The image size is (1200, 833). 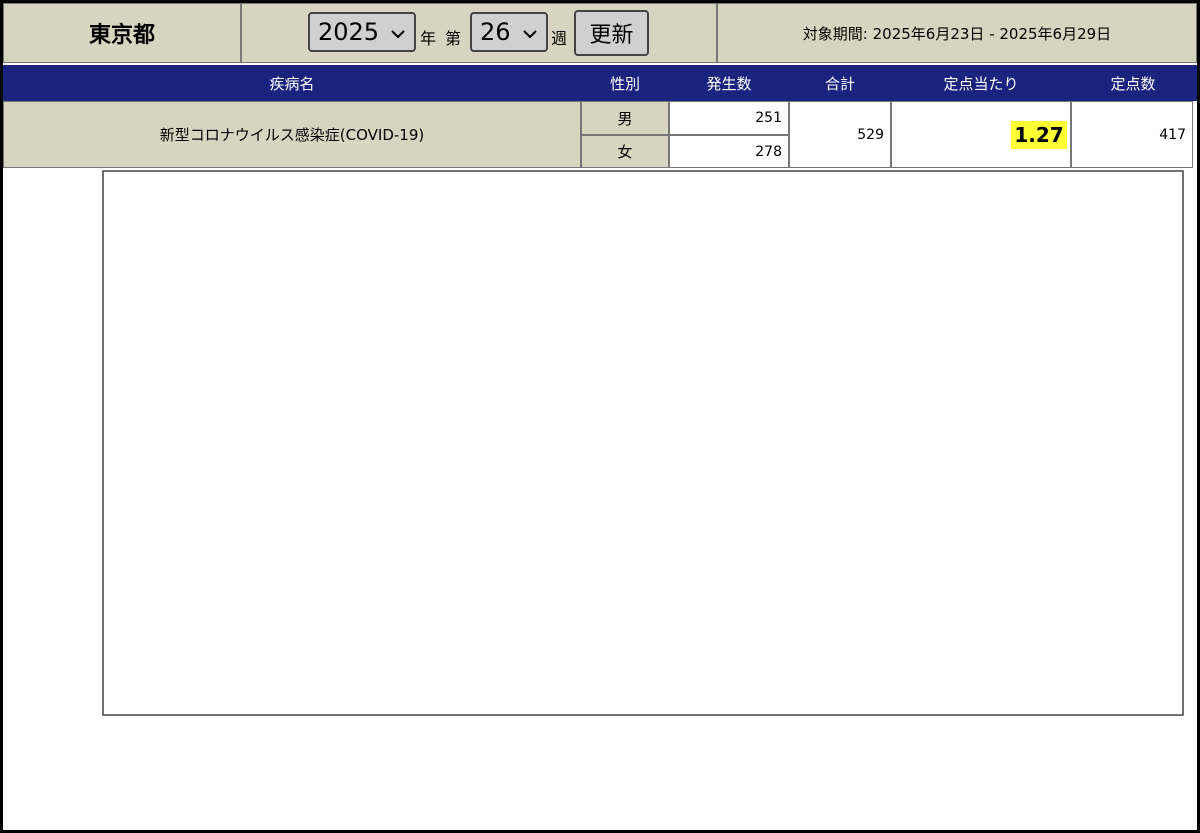 What do you see at coordinates (349, 32) in the screenshot?
I see `year-value: 2025` at bounding box center [349, 32].